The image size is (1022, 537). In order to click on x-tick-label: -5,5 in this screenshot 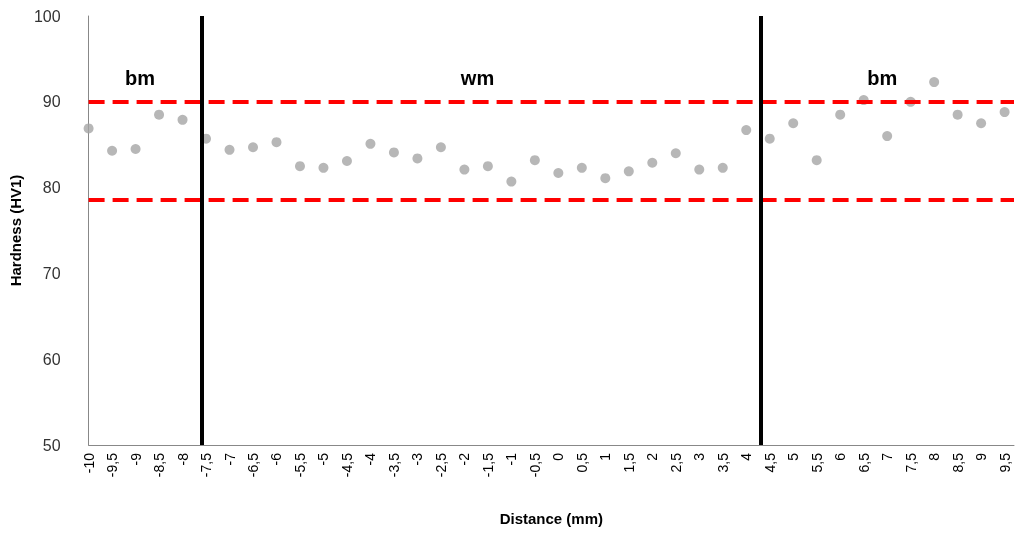, I will do `click(299, 465)`.